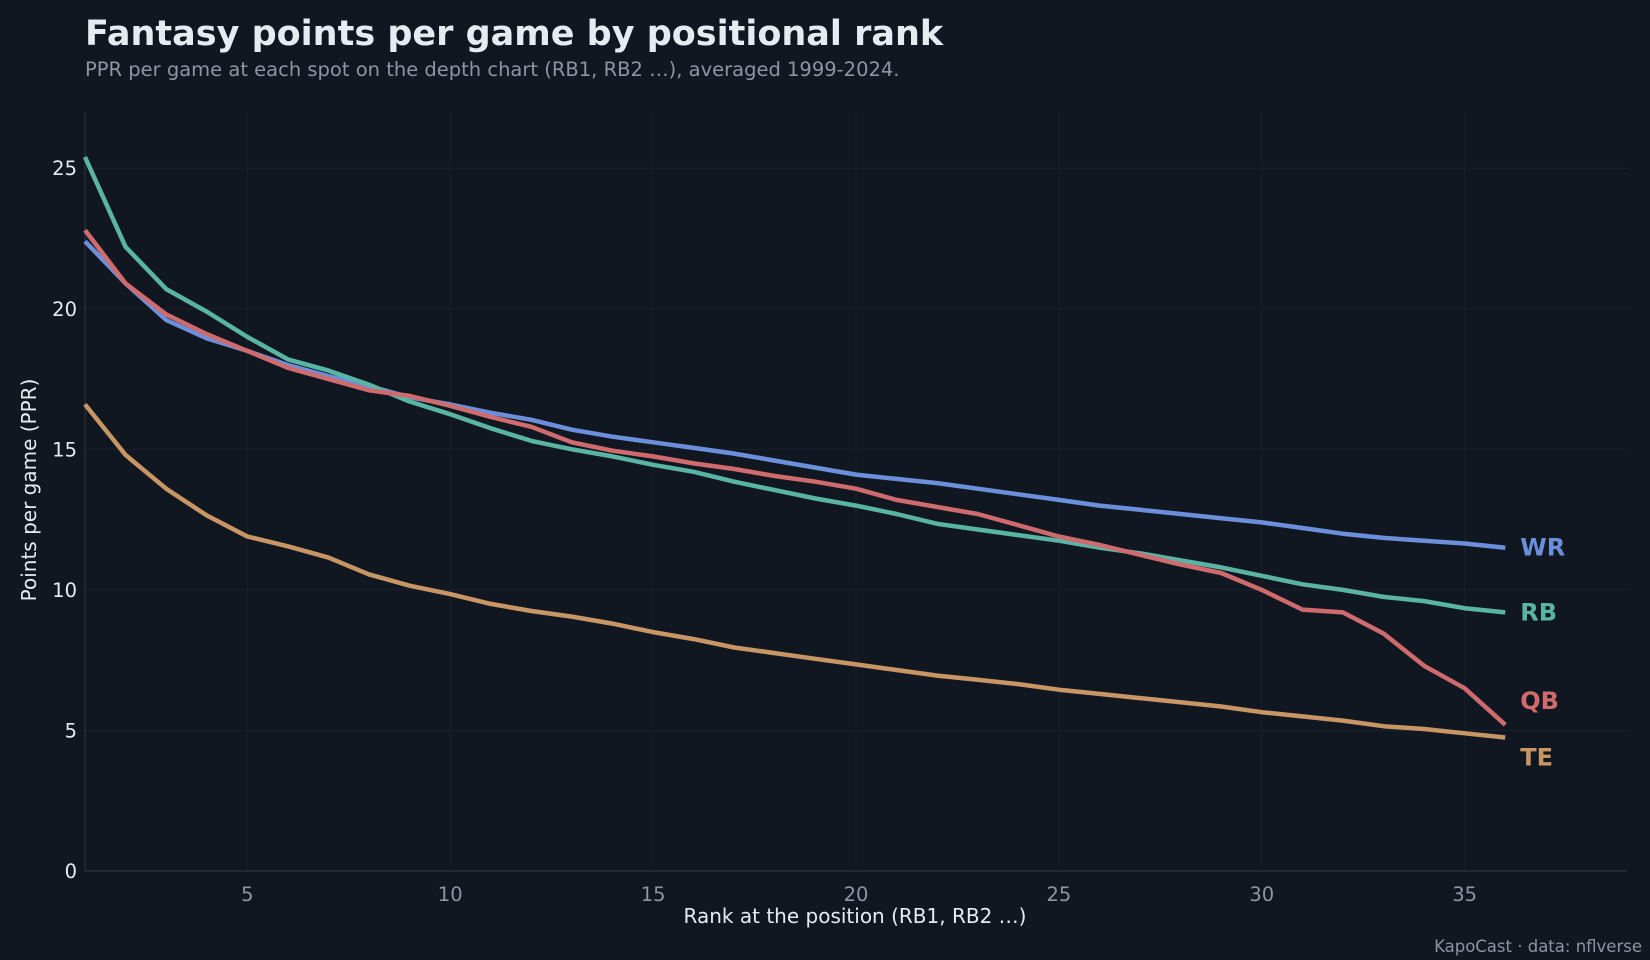 The image size is (1650, 960). I want to click on x-tick-label: 30, so click(1261, 894).